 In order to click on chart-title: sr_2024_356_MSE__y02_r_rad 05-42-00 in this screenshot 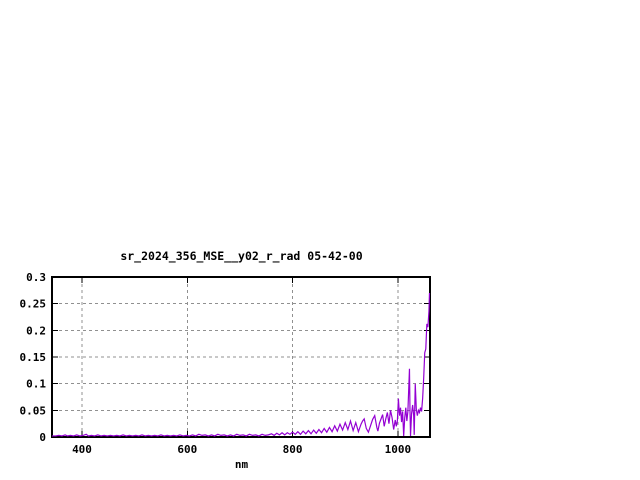, I will do `click(241, 256)`.